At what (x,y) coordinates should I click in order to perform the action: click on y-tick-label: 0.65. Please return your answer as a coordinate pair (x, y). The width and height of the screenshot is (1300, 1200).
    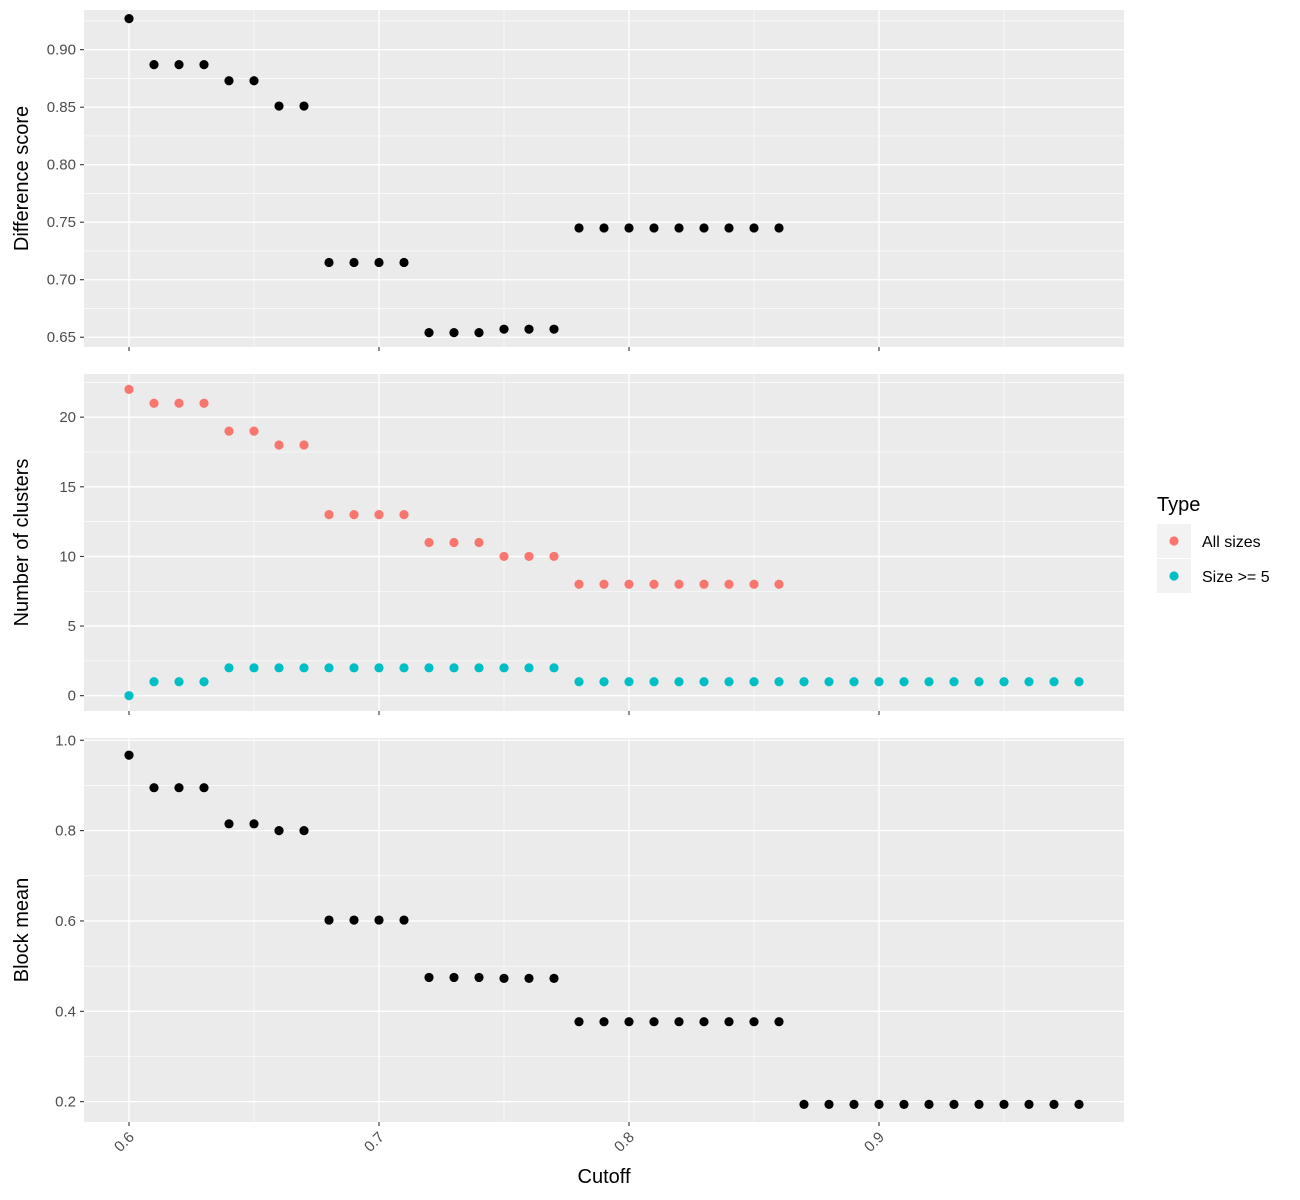
    Looking at the image, I should click on (61, 337).